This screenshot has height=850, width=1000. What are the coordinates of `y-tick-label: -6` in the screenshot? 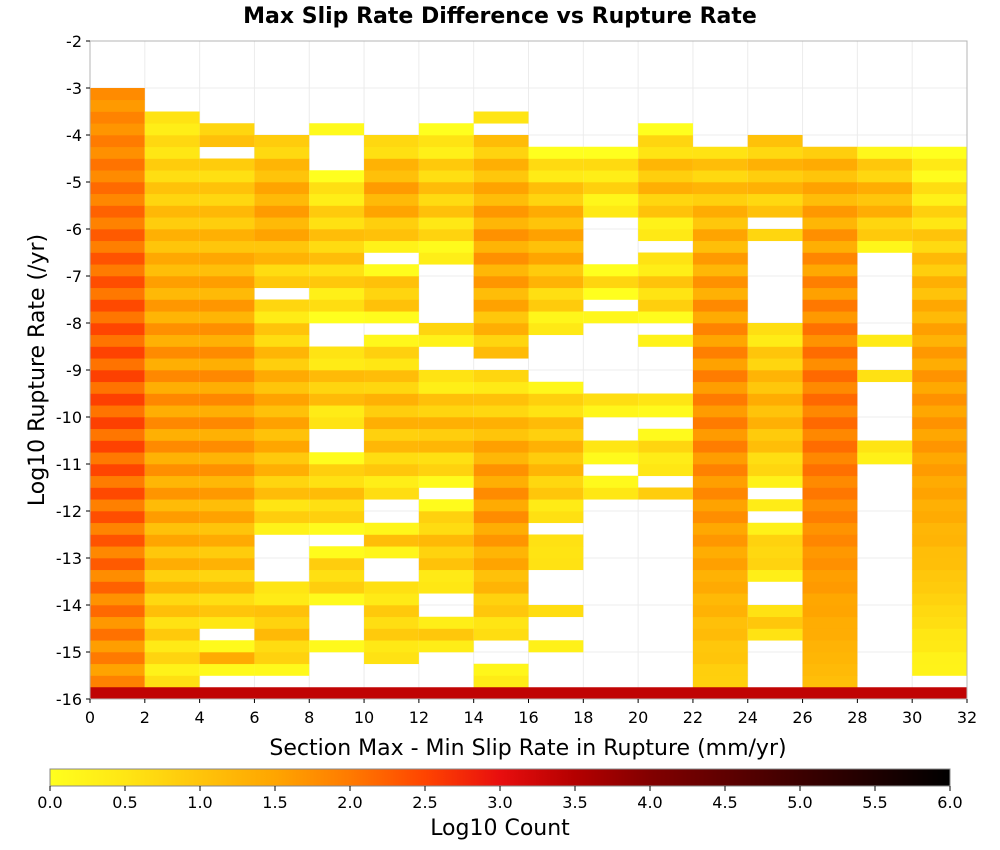 It's located at (74, 229).